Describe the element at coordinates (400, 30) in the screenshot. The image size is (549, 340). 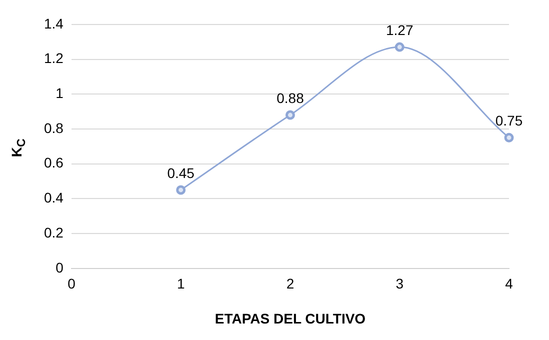
I see `data-label: 1.27` at that location.